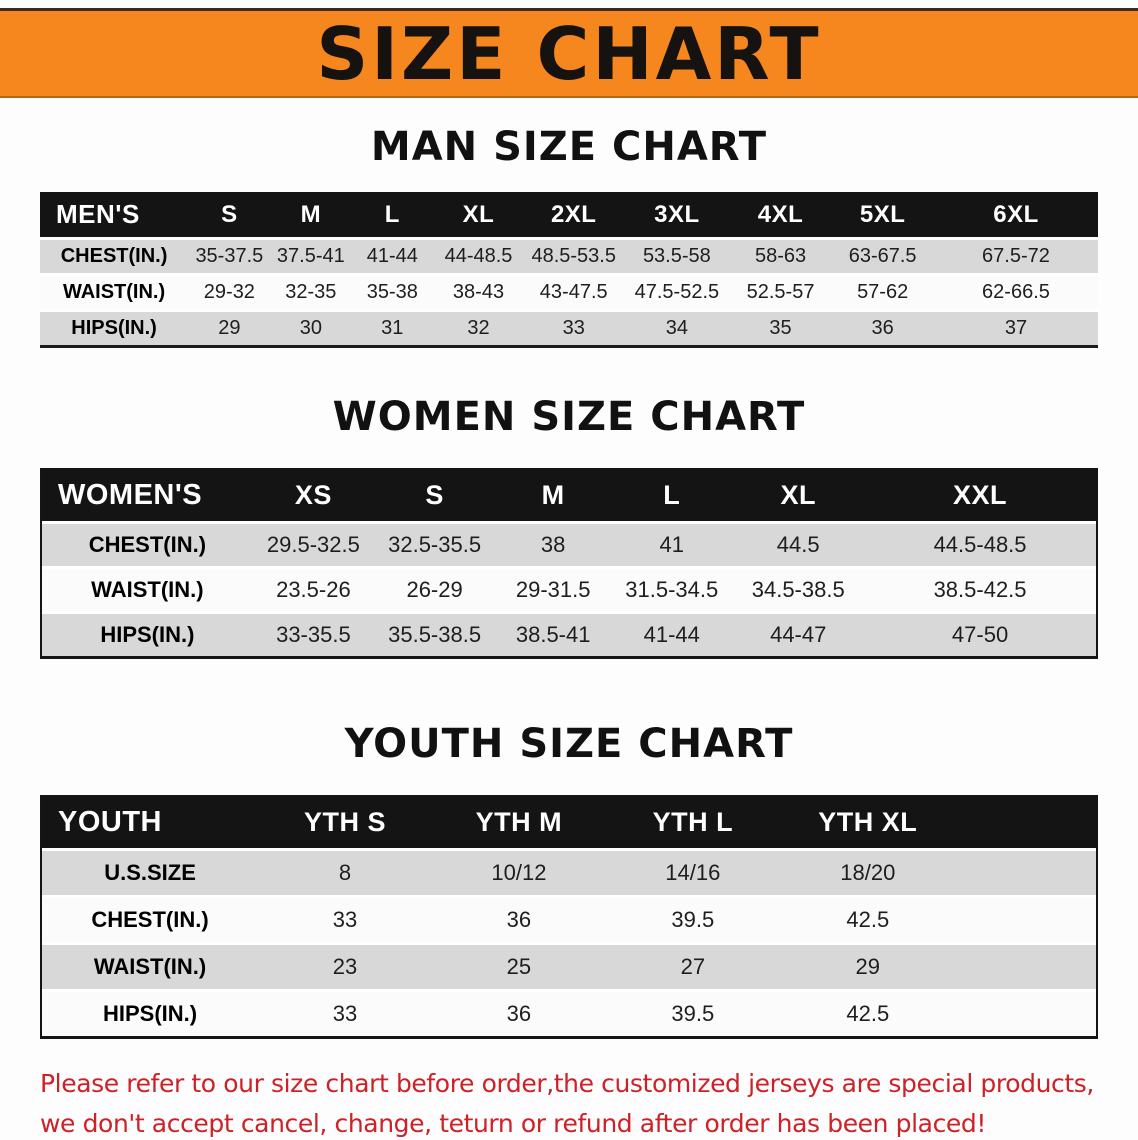  I want to click on value-cell: 33, so click(573, 327).